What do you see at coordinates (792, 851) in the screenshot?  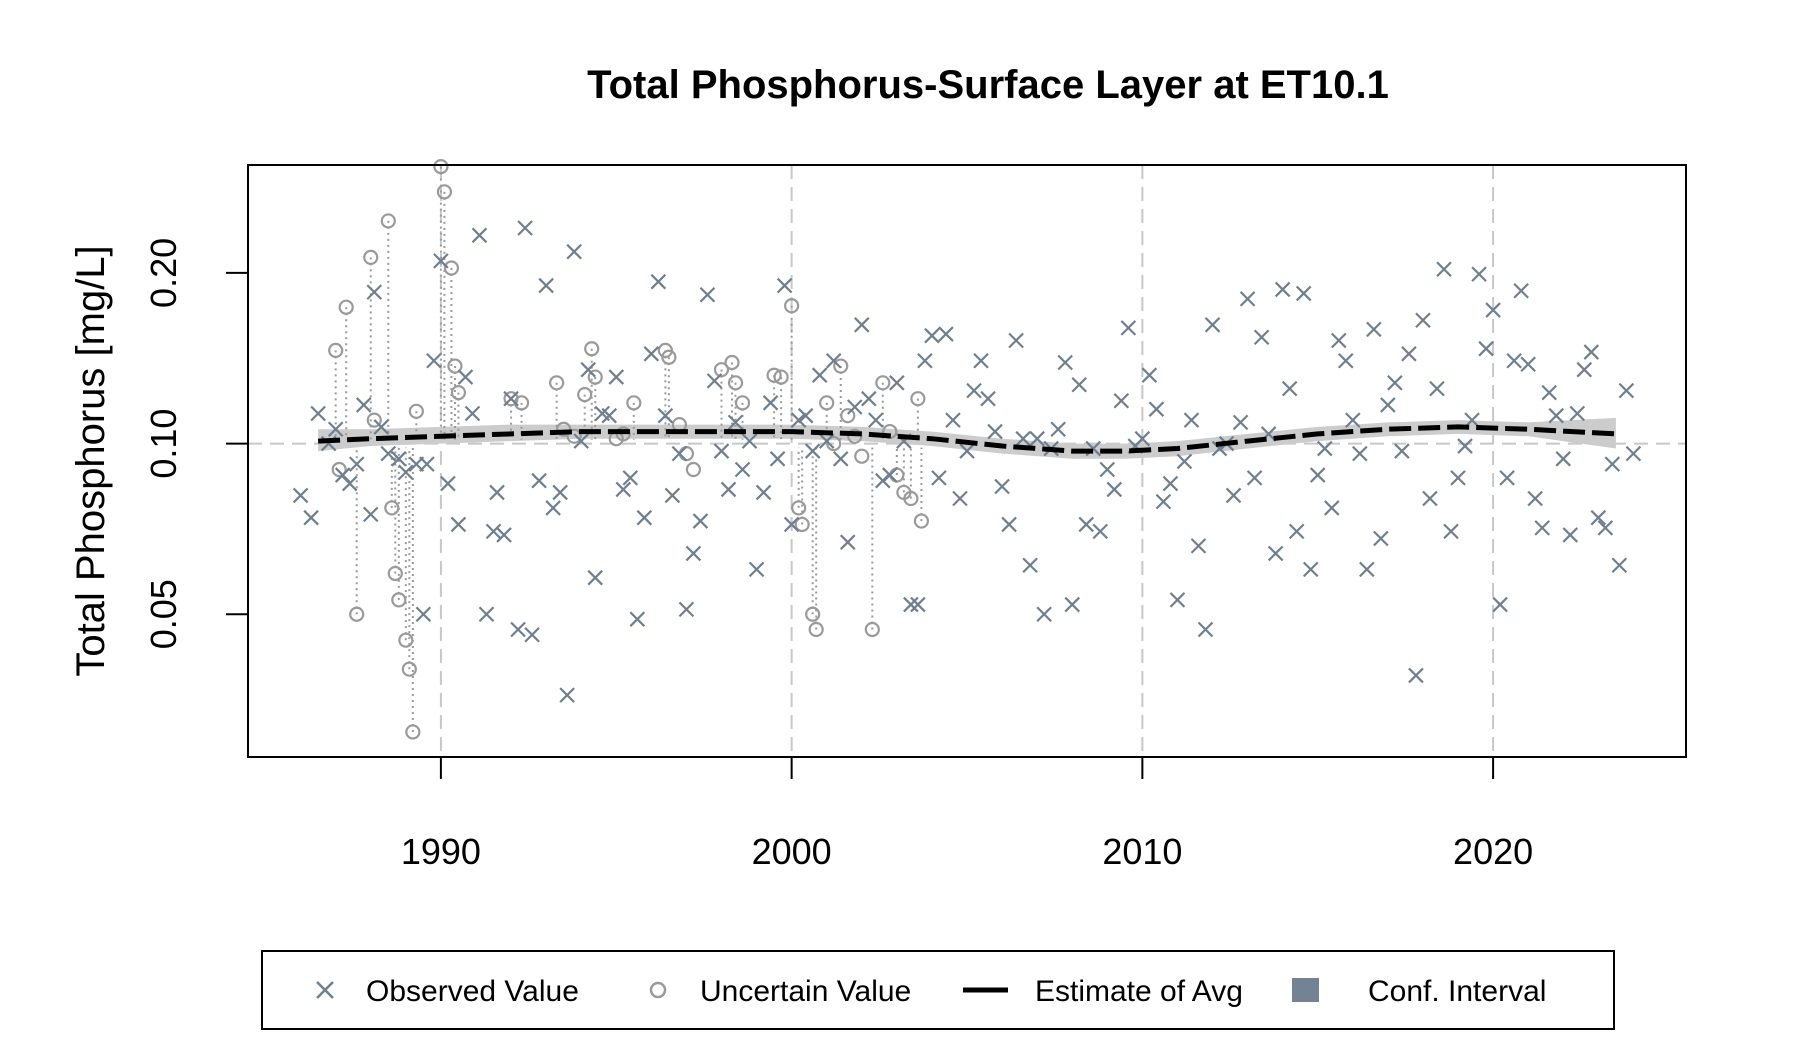 I see `x-tick-label-1: 2000` at bounding box center [792, 851].